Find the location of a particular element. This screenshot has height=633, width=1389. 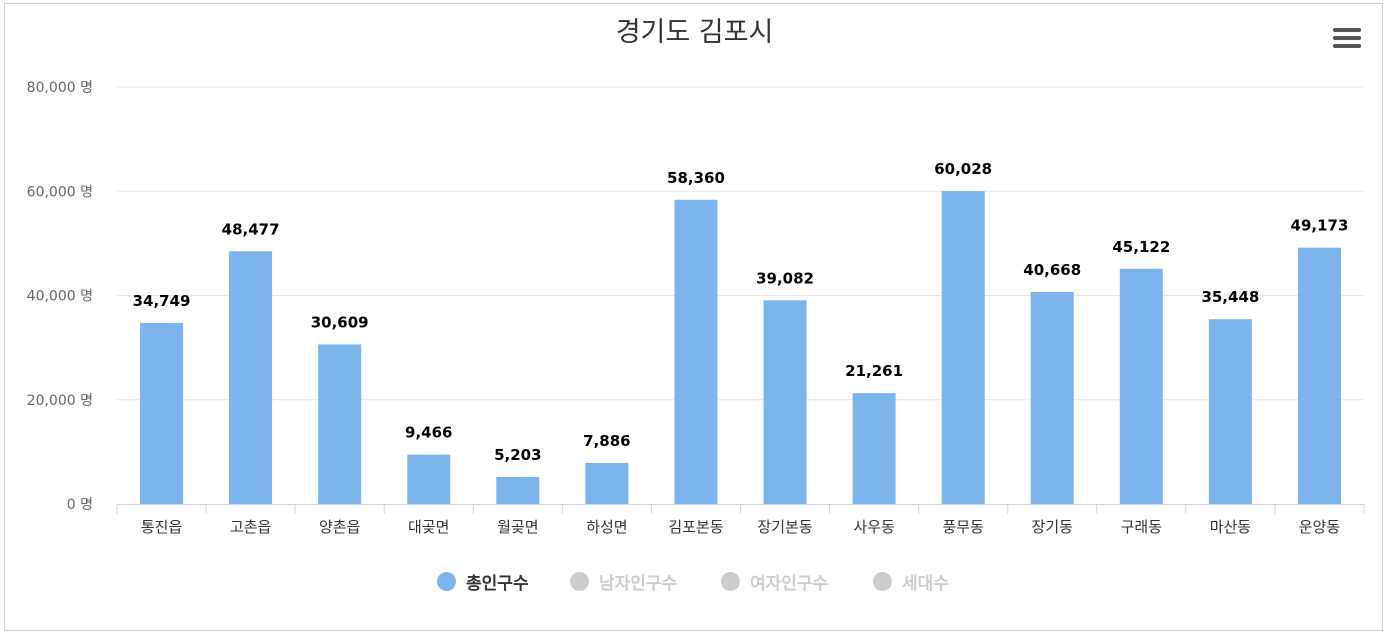

legend-item-total-population: 총인구수 is located at coordinates (483, 581).